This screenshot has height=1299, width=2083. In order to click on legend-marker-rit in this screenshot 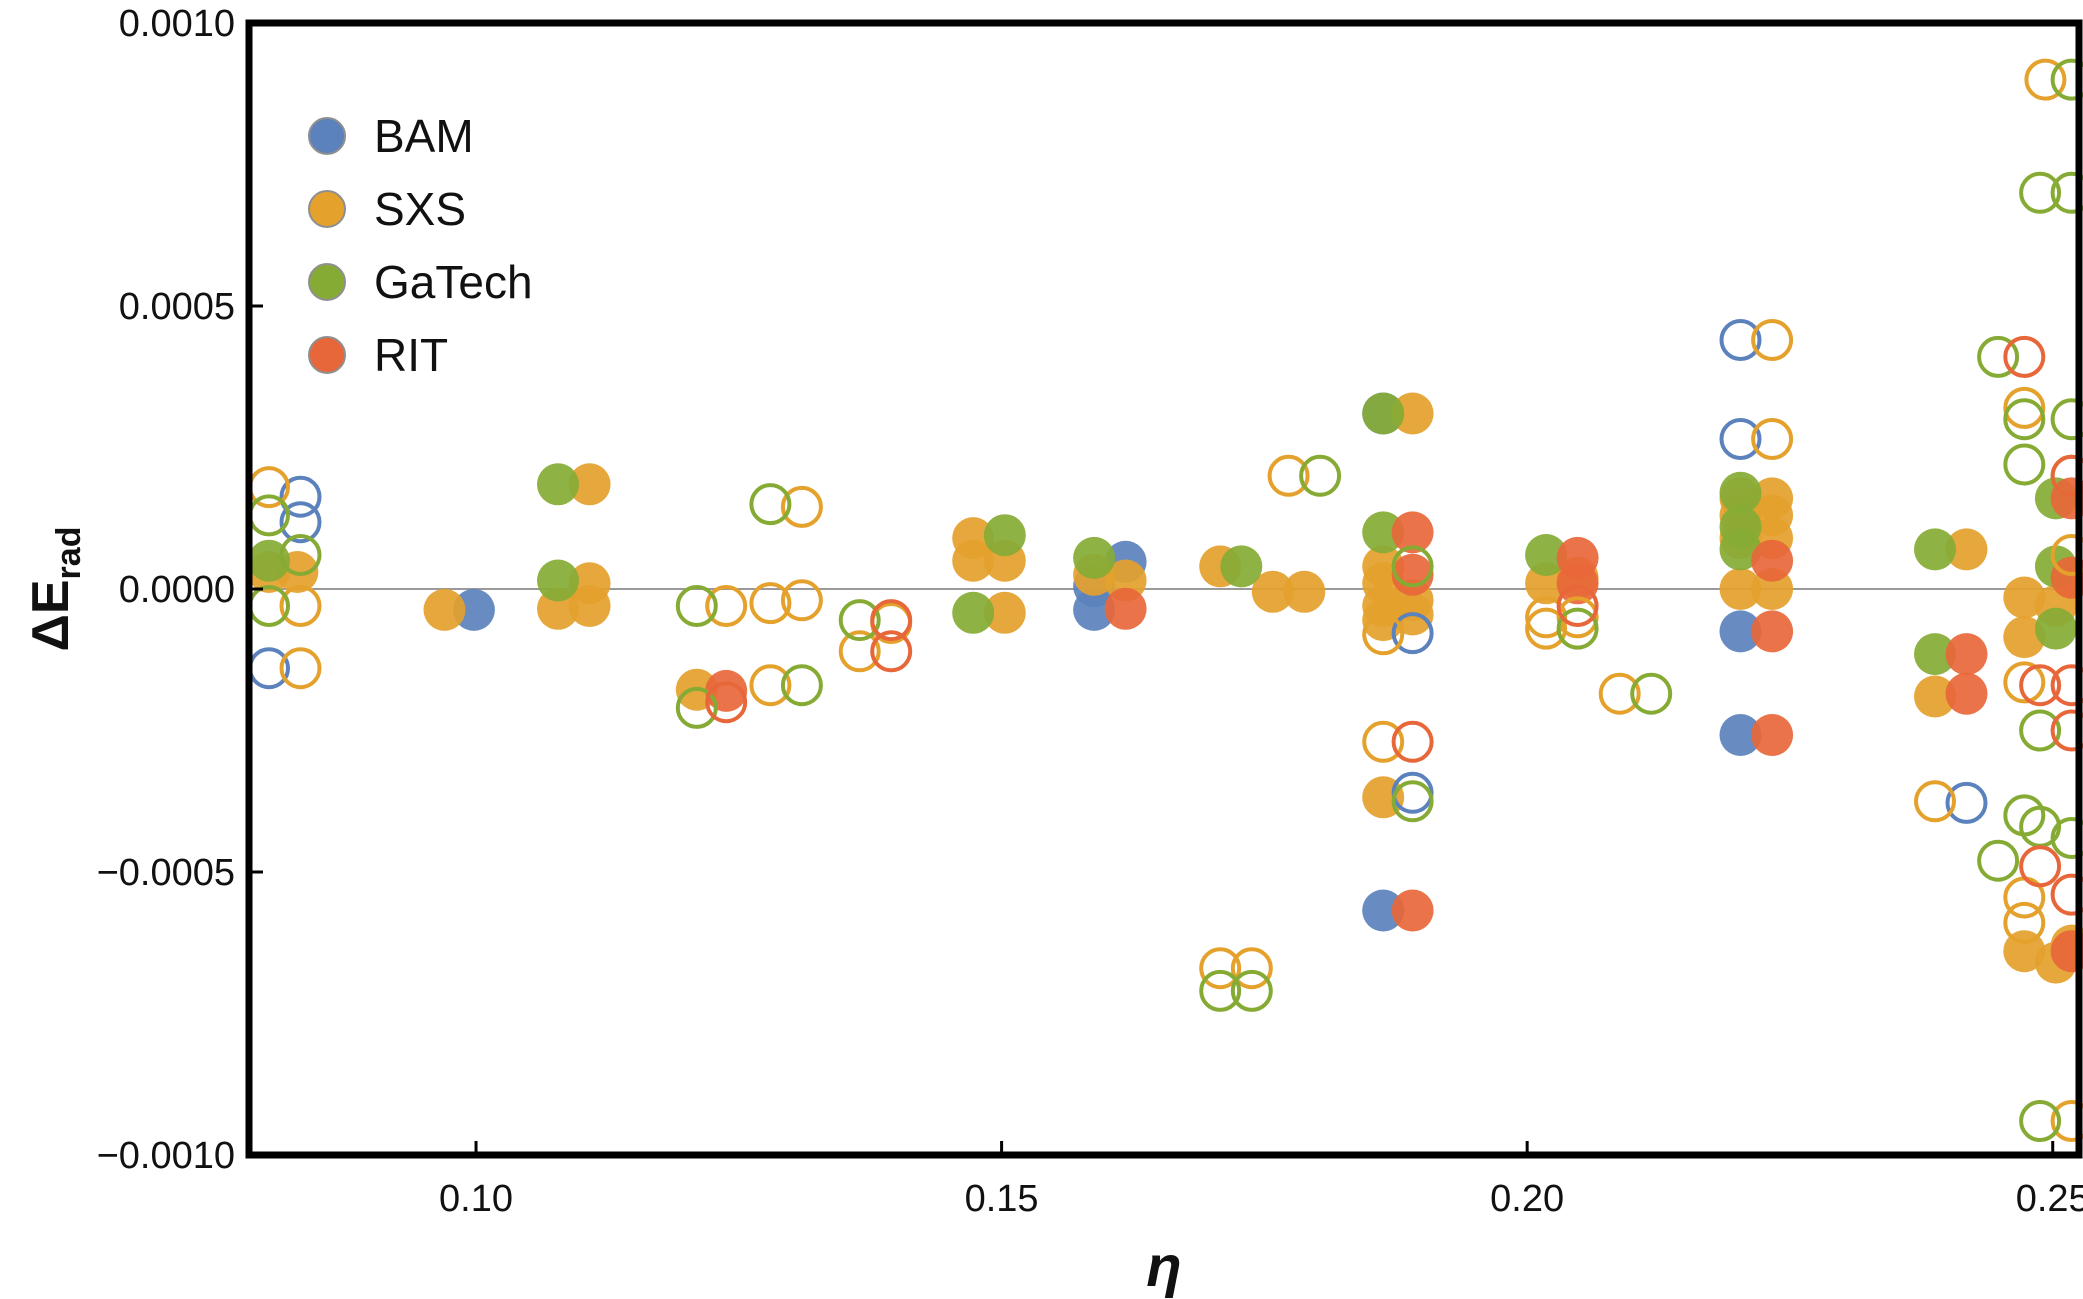, I will do `click(327, 355)`.